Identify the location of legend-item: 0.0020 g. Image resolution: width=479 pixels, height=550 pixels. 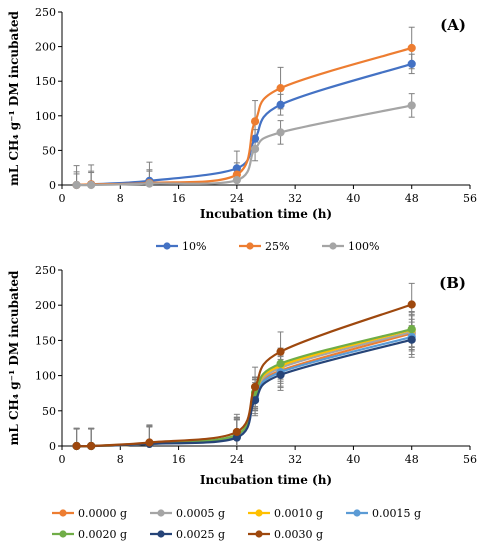
(89, 534).